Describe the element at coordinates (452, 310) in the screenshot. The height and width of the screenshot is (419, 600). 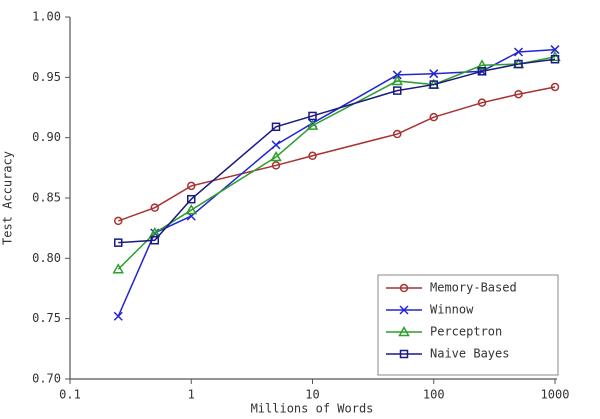
I see `legend-label: Winnow` at that location.